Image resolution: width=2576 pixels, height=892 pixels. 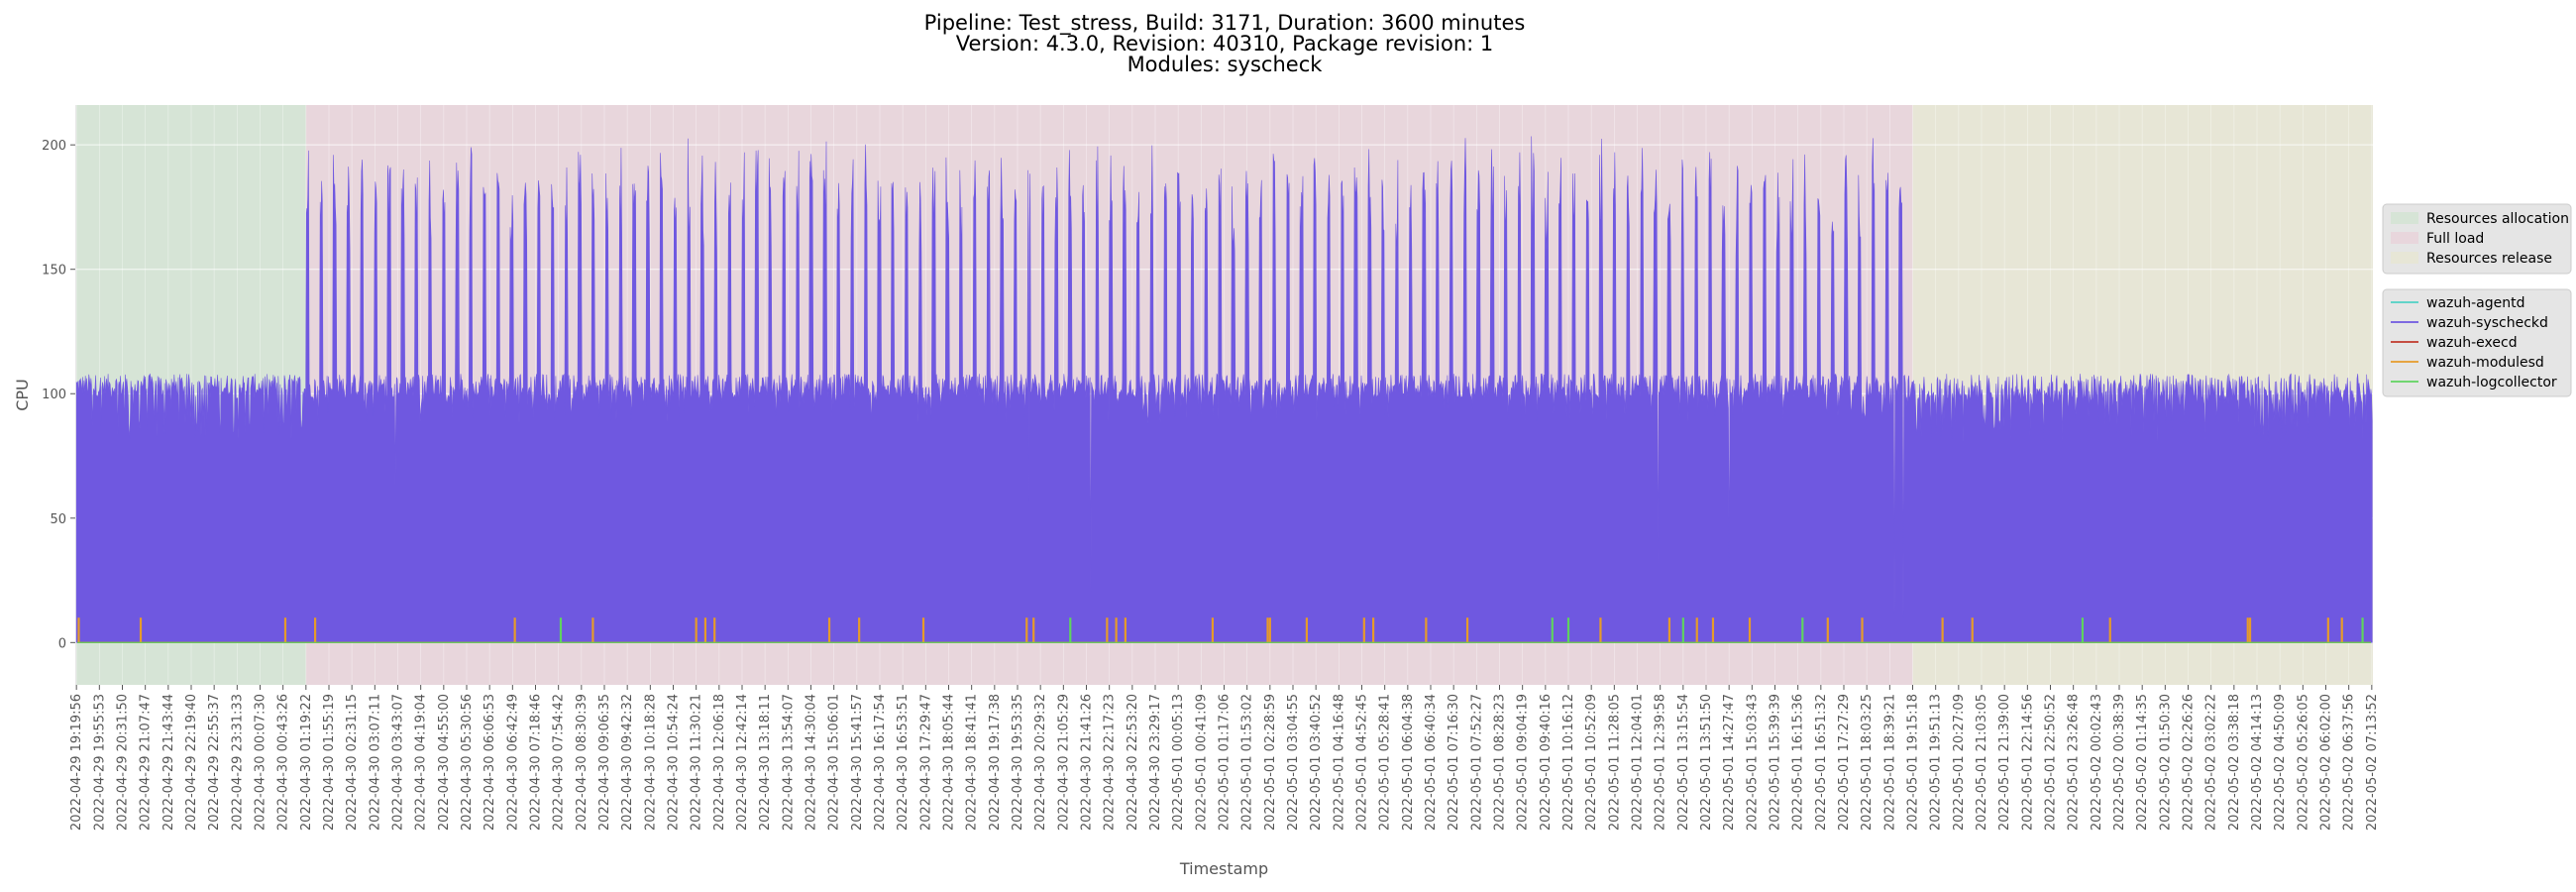 I want to click on x-tick-label-39: 2022-04-30 18:41:41, so click(x=973, y=763).